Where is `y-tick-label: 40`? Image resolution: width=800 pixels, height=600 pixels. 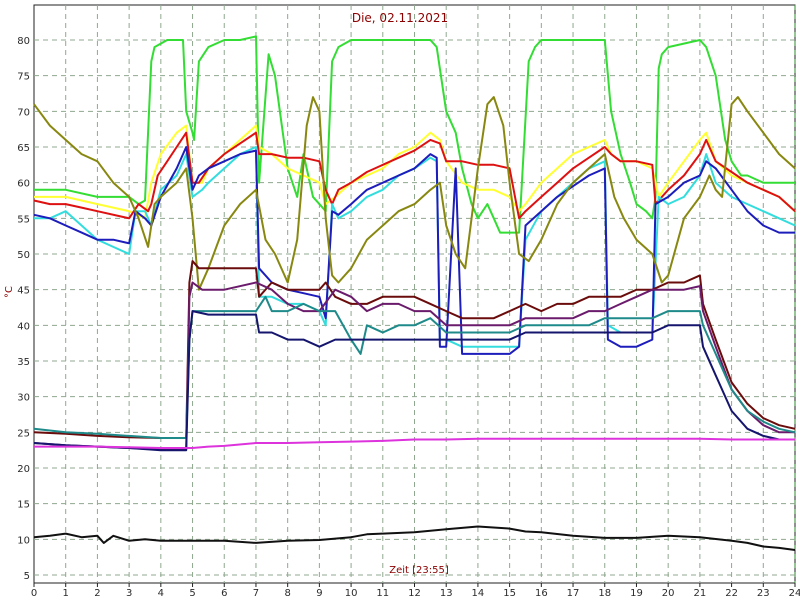 y-tick-label: 40 is located at coordinates (23, 326).